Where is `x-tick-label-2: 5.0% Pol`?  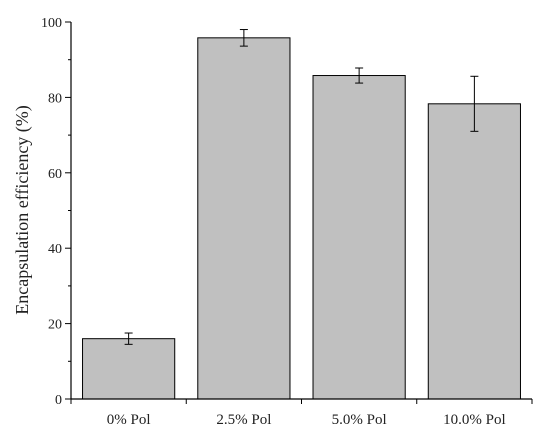
x-tick-label-2: 5.0% Pol is located at coordinates (359, 420).